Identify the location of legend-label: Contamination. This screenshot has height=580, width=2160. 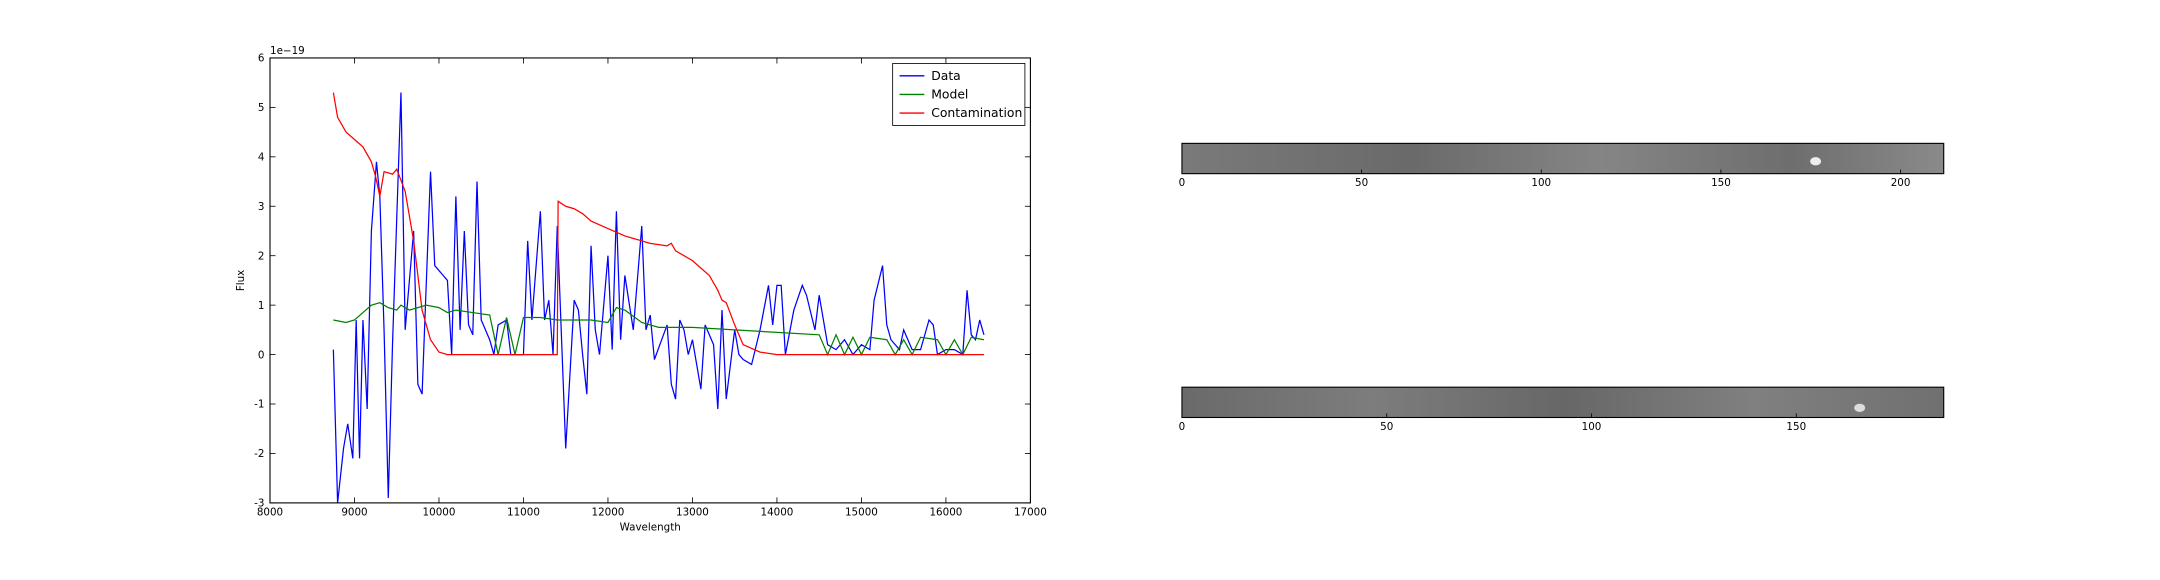
(976, 112).